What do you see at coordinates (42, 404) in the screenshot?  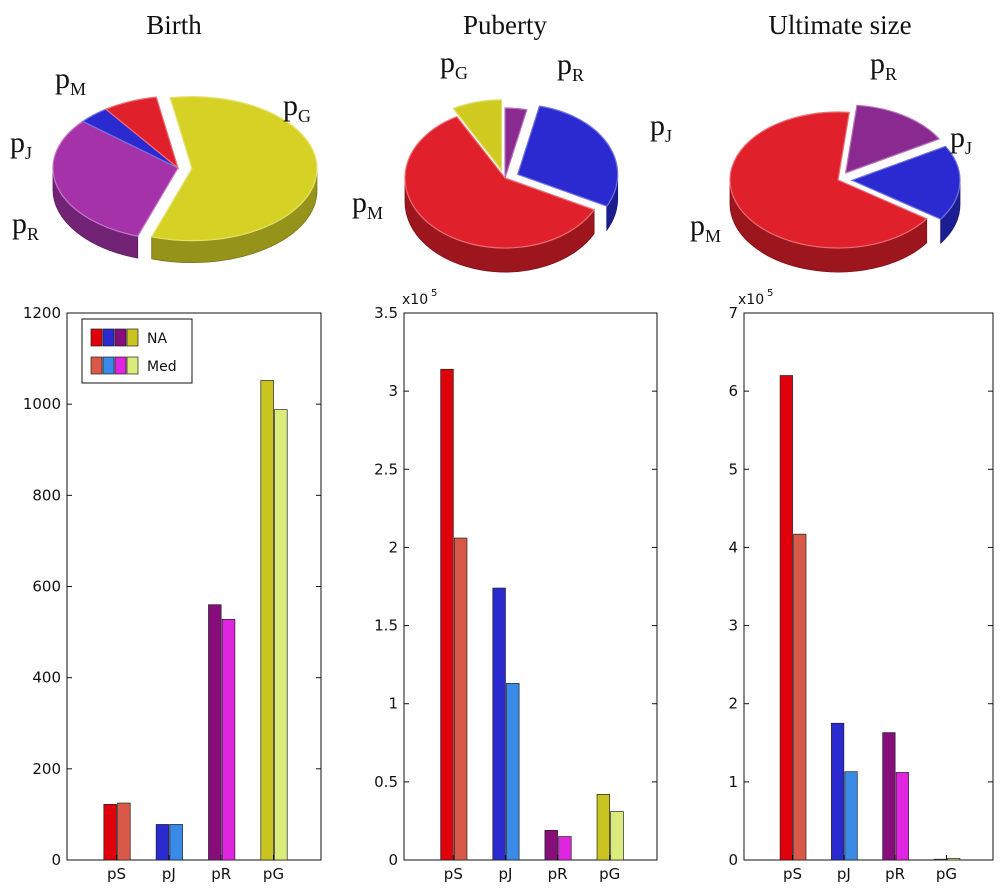 I see `y-tick-label: 1000` at bounding box center [42, 404].